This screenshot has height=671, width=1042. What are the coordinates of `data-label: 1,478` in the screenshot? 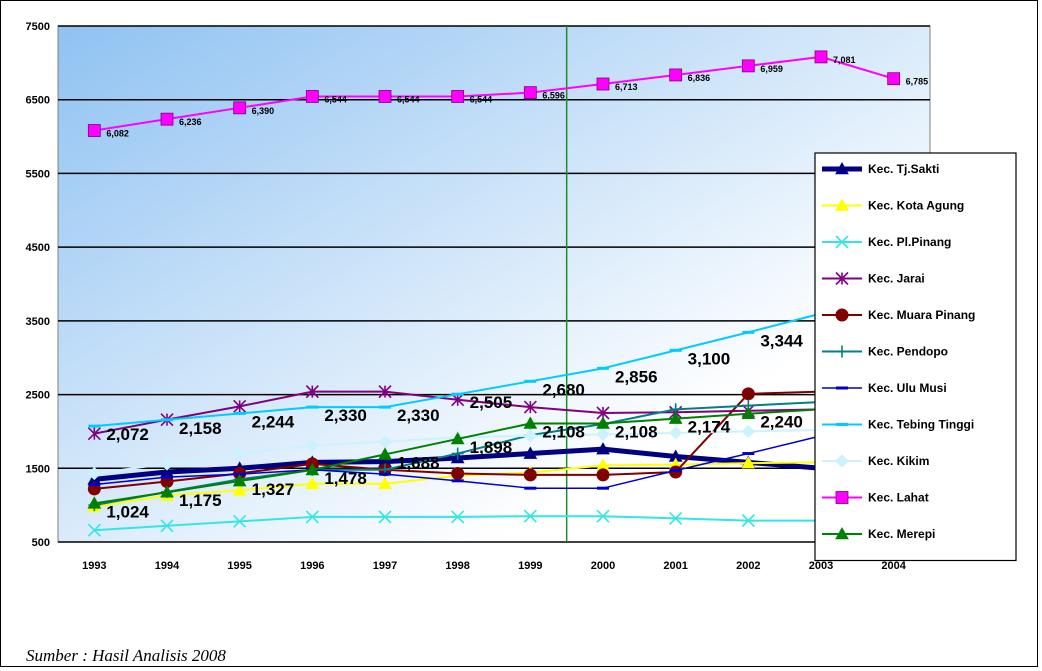 It's located at (345, 478).